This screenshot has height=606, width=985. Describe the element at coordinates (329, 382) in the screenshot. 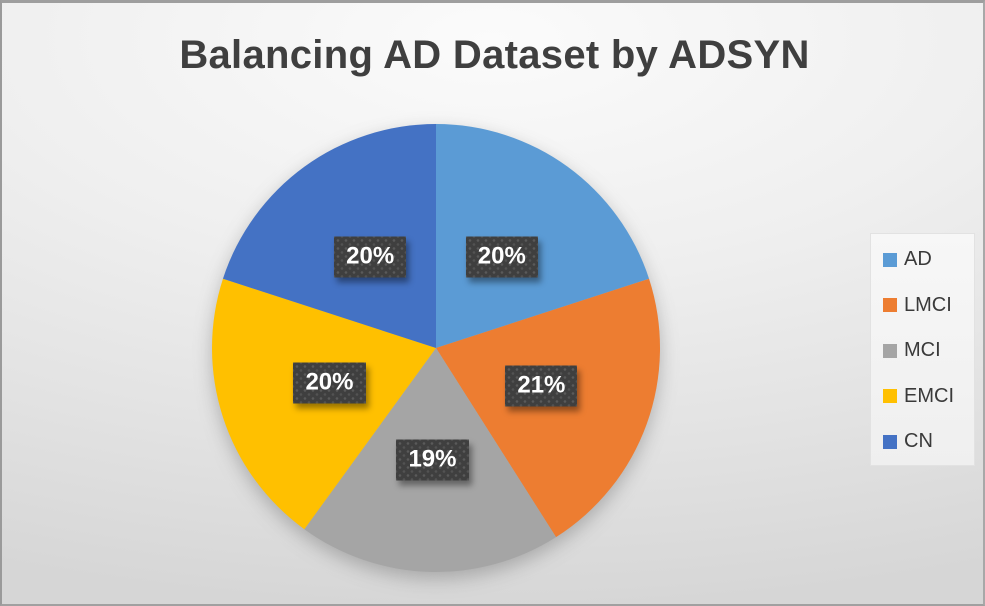

I see `data-label-emci: 20%` at that location.